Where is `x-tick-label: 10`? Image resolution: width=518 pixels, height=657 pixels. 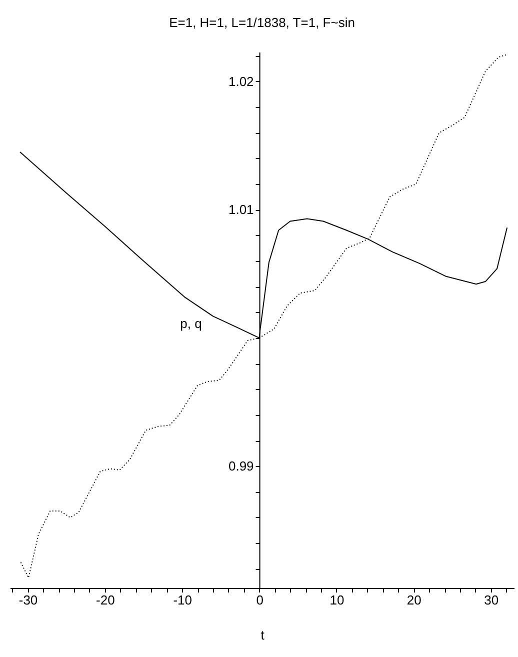 x-tick-label: 10 is located at coordinates (337, 600).